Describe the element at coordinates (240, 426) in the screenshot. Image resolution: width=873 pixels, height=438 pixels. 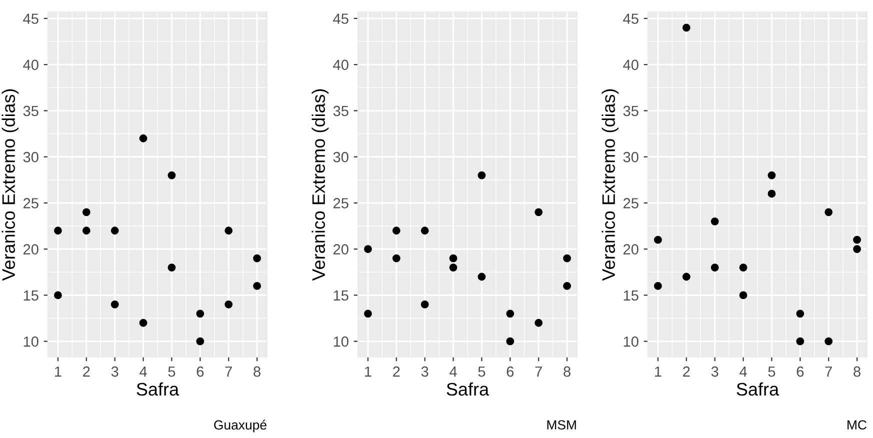
I see `text: Guaxupé` at that location.